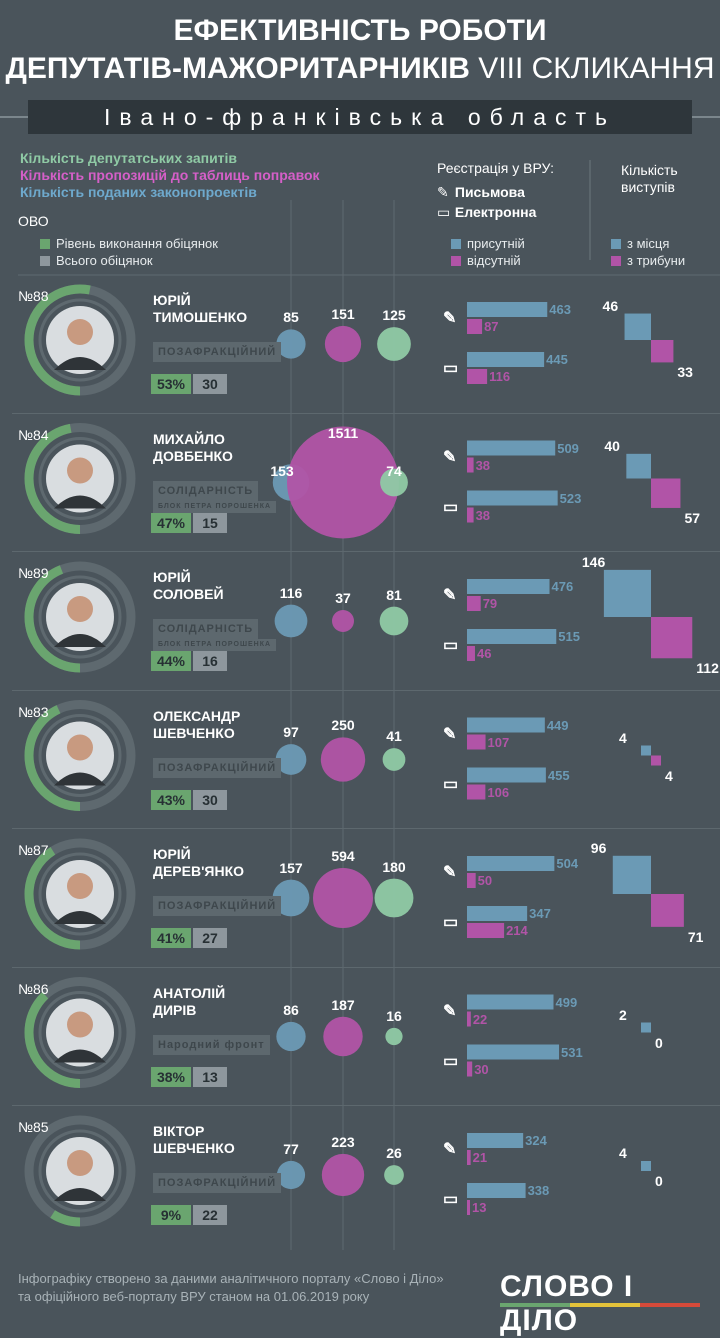 The image size is (720, 1338). I want to click on legend-requests: Кількість депутатських запитів, so click(129, 158).